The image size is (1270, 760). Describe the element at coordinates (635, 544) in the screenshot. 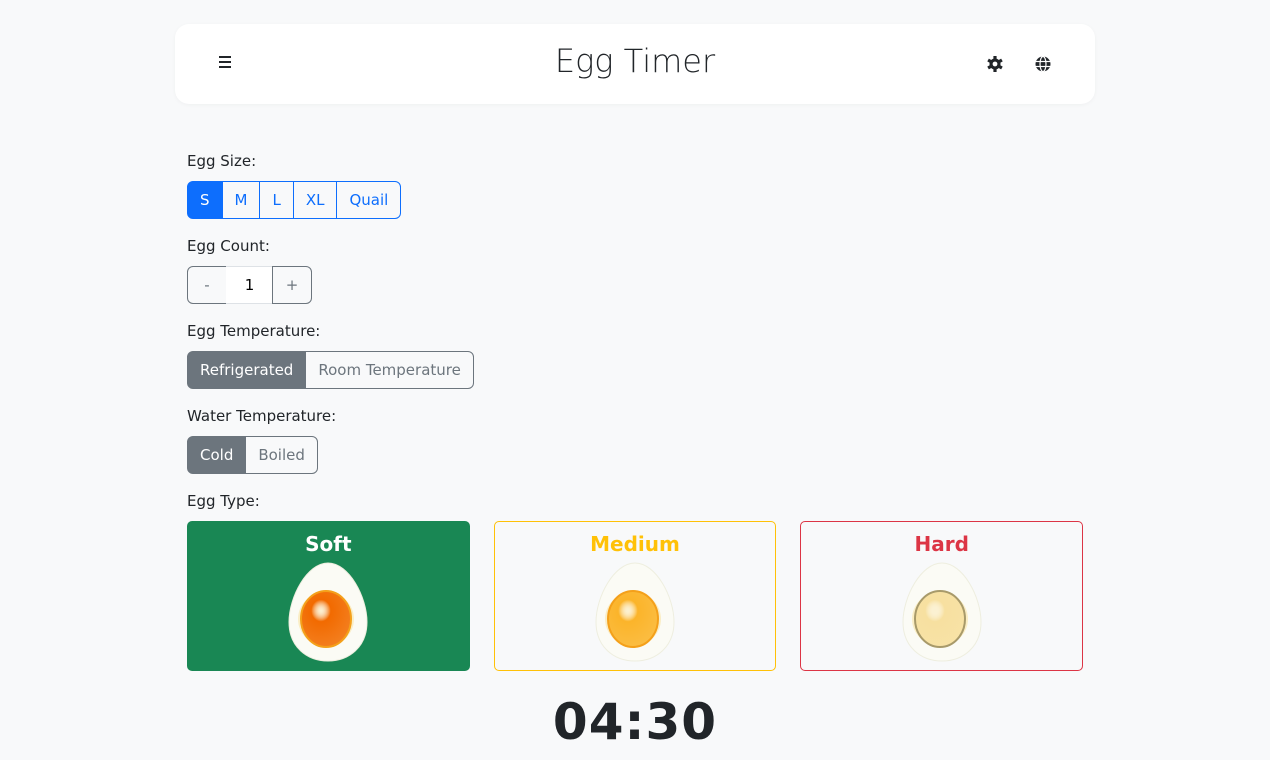

I see `egg-type-title: Medium` at that location.